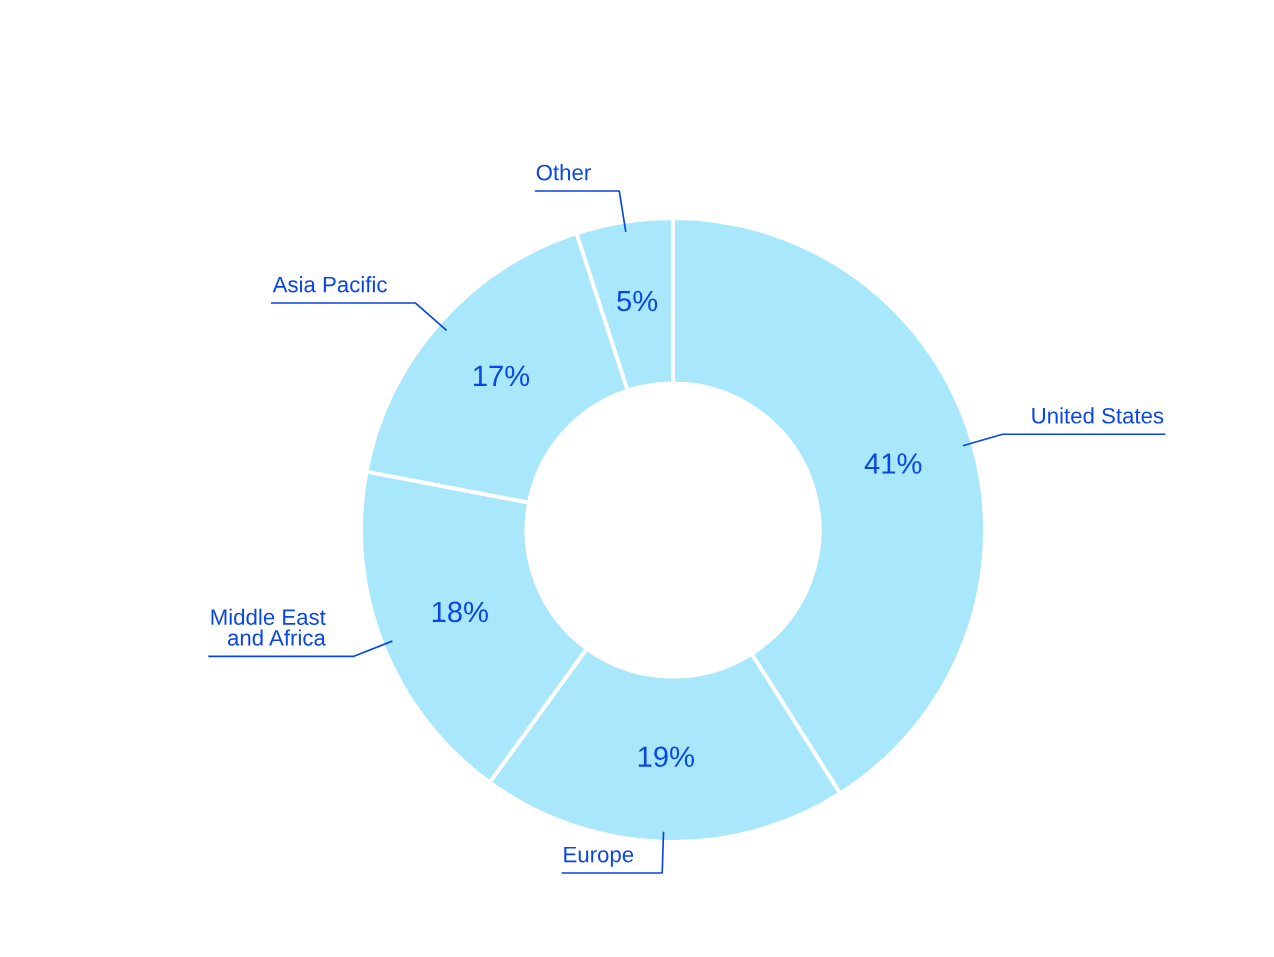 This screenshot has width=1274, height=957. Describe the element at coordinates (268, 627) in the screenshot. I see `slice-label: Middle East and Africa` at that location.